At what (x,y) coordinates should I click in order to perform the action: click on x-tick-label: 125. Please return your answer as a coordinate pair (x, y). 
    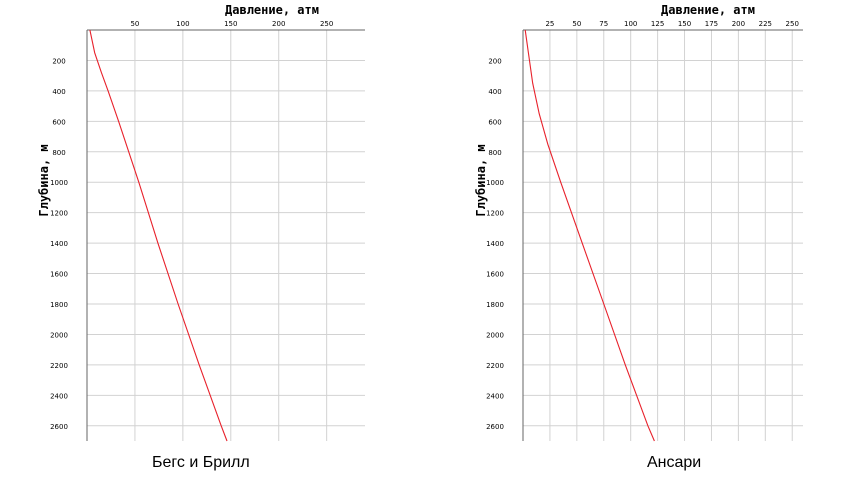
    Looking at the image, I should click on (657, 24).